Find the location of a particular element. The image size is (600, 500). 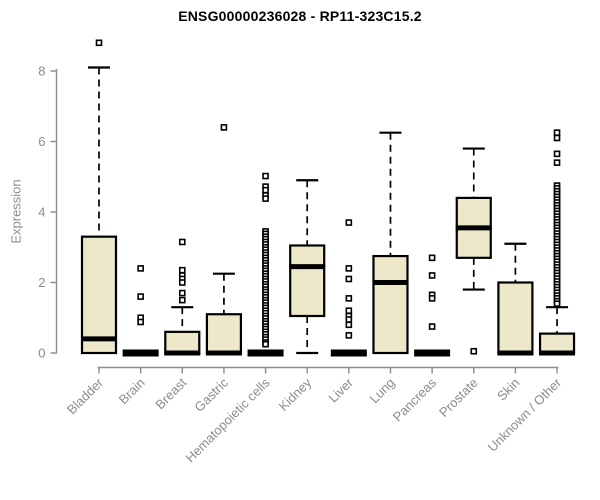

x-tick-label: Lung is located at coordinates (382, 390).